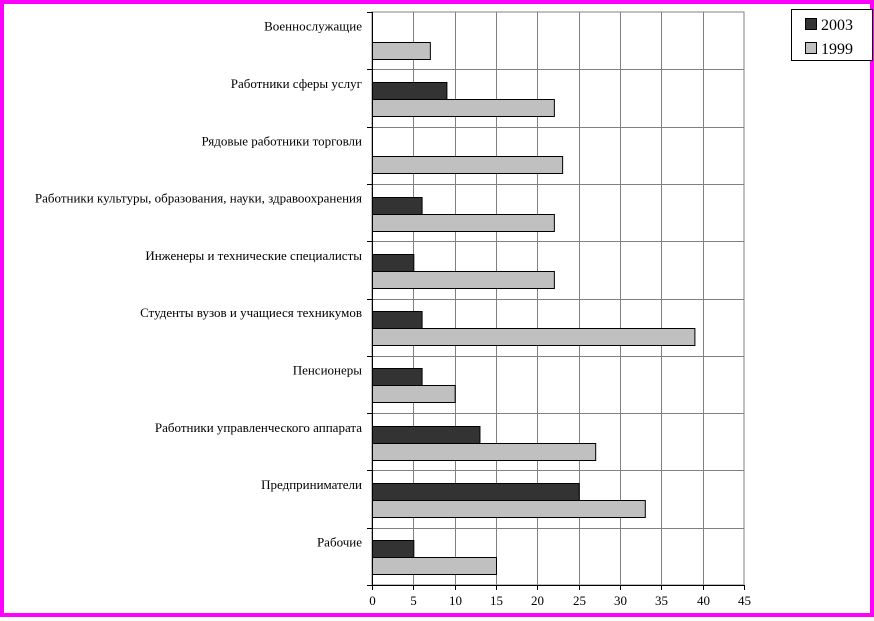  I want to click on category-label: Работники сферы услуг, so click(296, 83).